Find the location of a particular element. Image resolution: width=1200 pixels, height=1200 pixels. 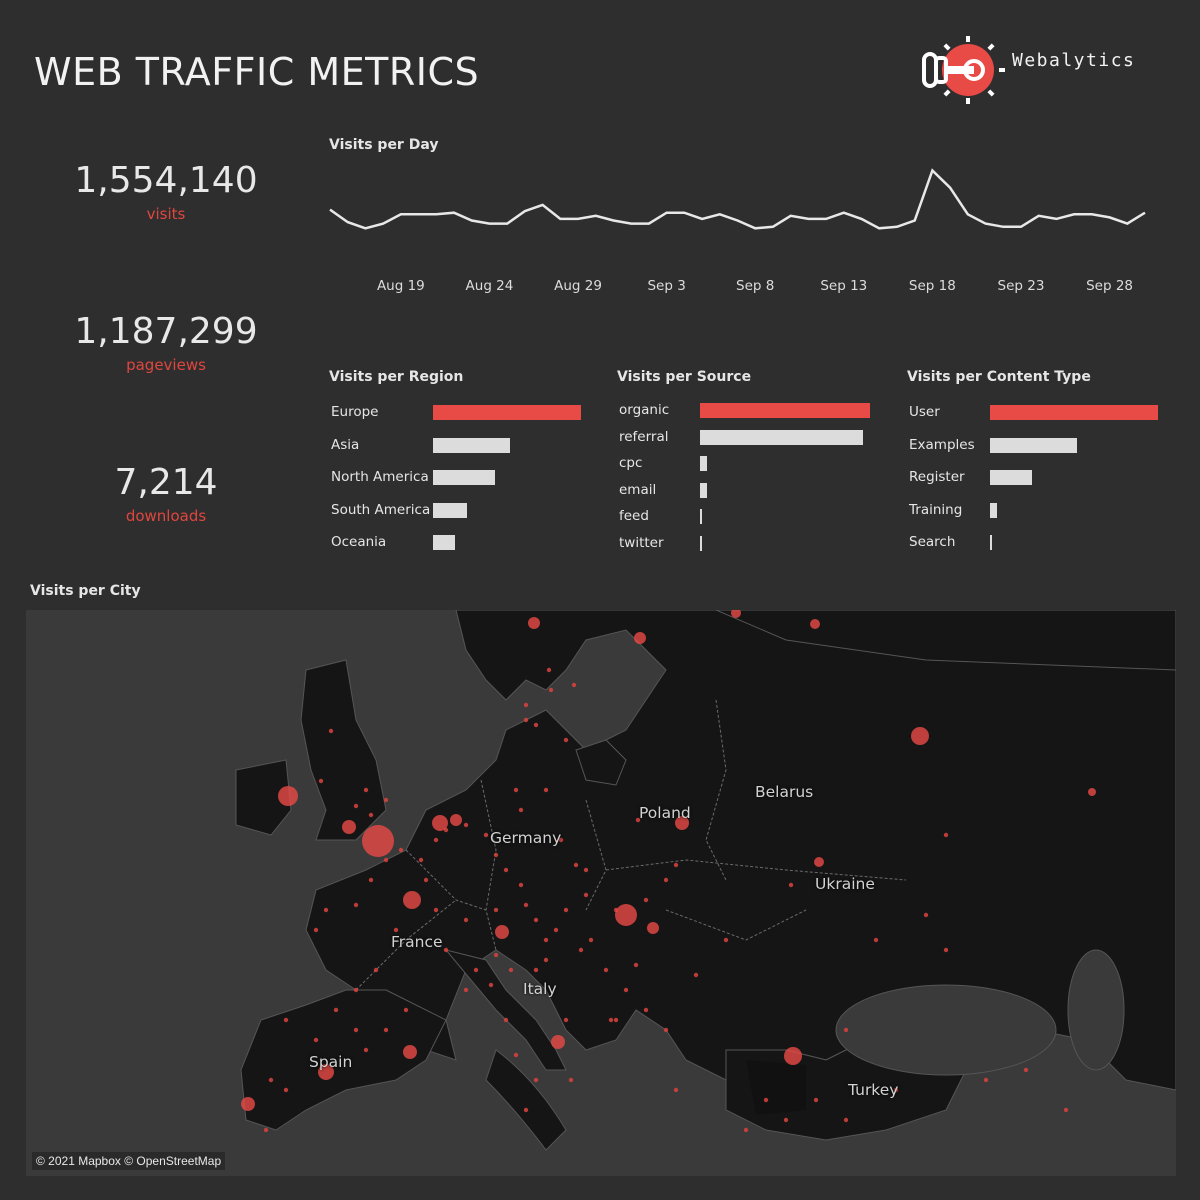

bar-row: Register is located at coordinates (1032, 477).